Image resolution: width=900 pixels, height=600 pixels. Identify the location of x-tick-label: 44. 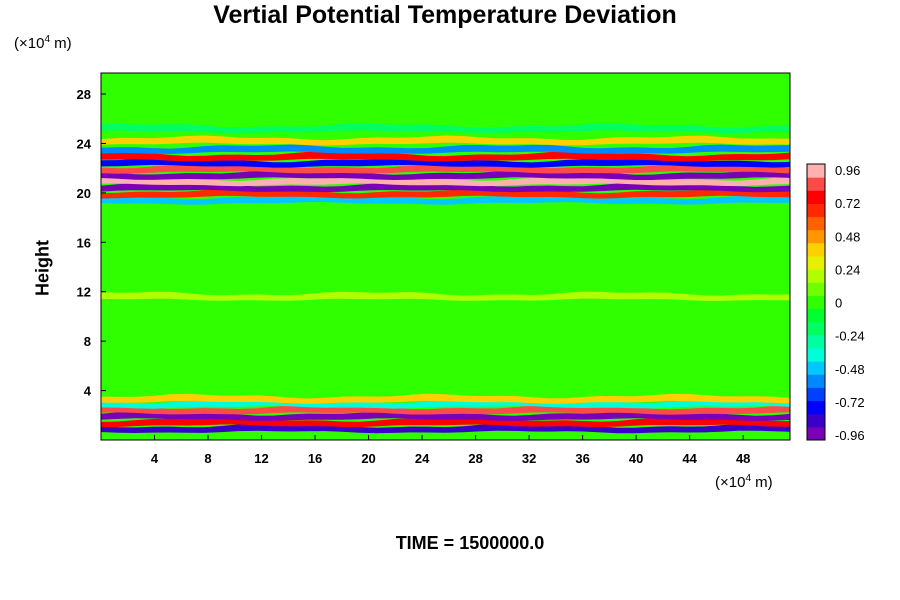
(689, 458).